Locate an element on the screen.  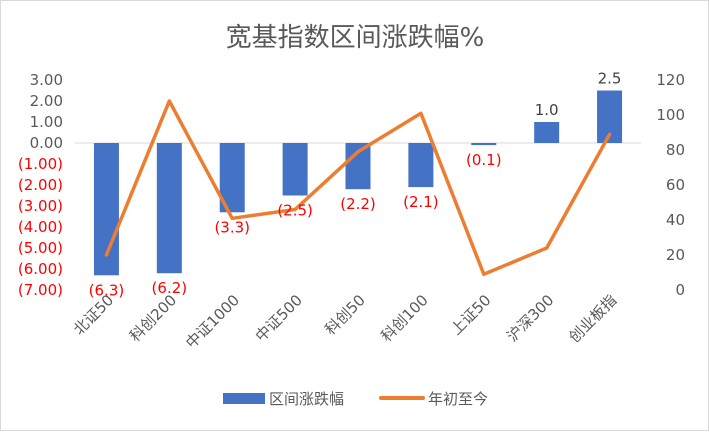
right-tick-label: 20 is located at coordinates (675, 255).